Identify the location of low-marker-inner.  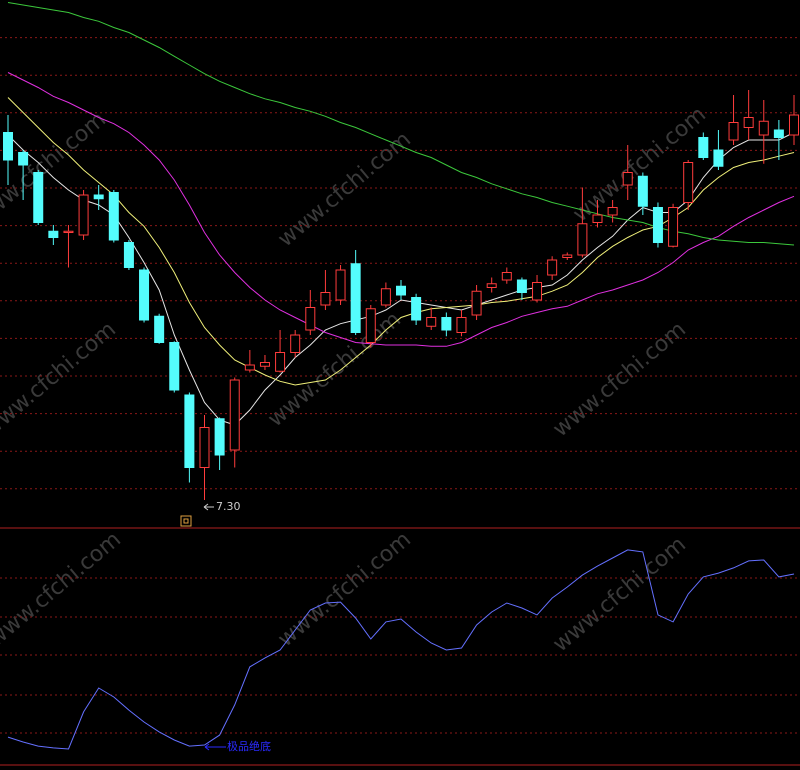
(186, 521).